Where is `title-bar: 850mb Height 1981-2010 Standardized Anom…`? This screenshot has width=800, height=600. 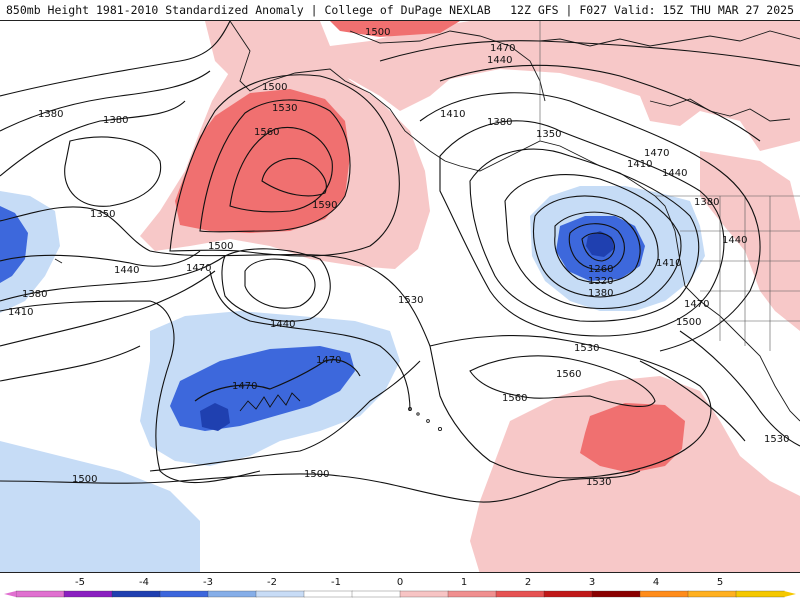 title-bar: 850mb Height 1981-2010 Standardized Anom… is located at coordinates (400, 10).